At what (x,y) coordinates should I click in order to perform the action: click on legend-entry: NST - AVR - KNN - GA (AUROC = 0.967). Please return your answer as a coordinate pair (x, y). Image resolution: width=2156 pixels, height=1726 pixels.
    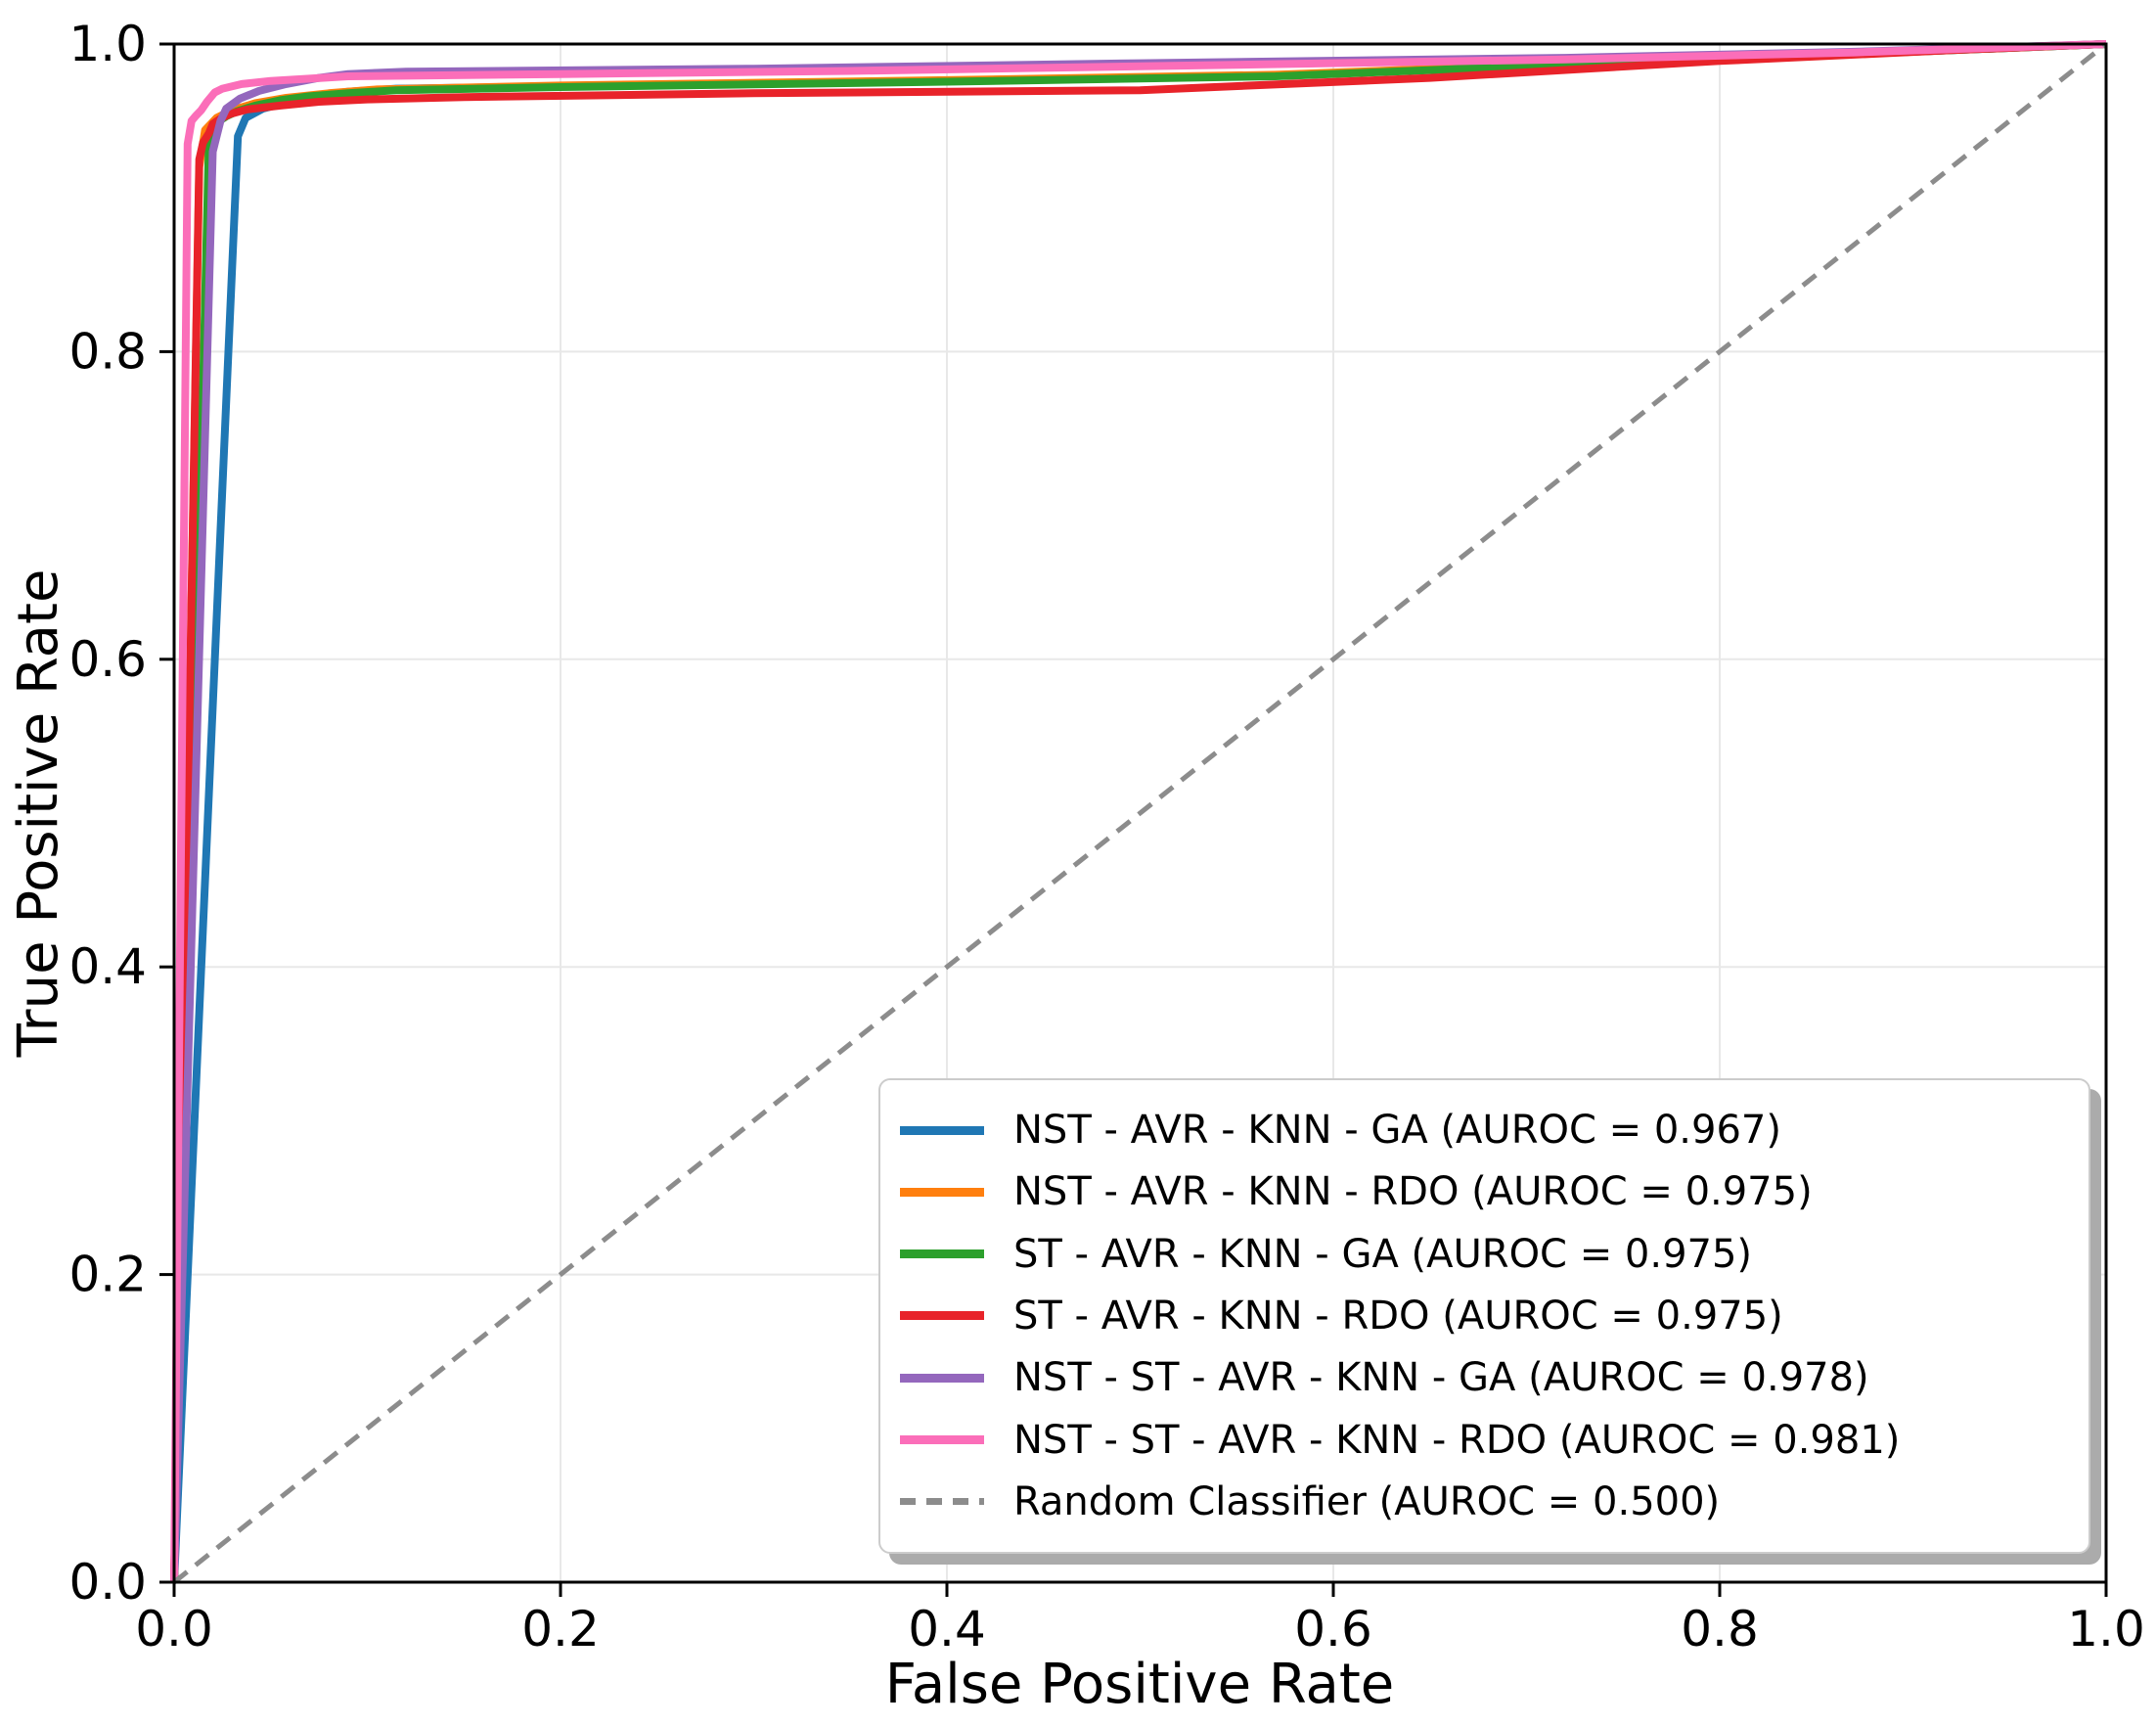
    Looking at the image, I should click on (1482, 1130).